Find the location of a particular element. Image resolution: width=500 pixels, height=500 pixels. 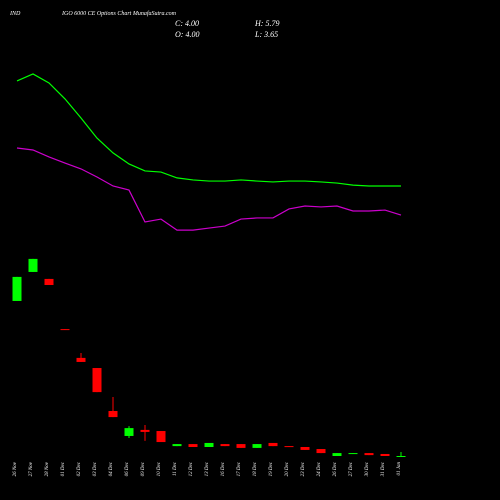

x-tick-label: 18 Dec is located at coordinates (255, 468).